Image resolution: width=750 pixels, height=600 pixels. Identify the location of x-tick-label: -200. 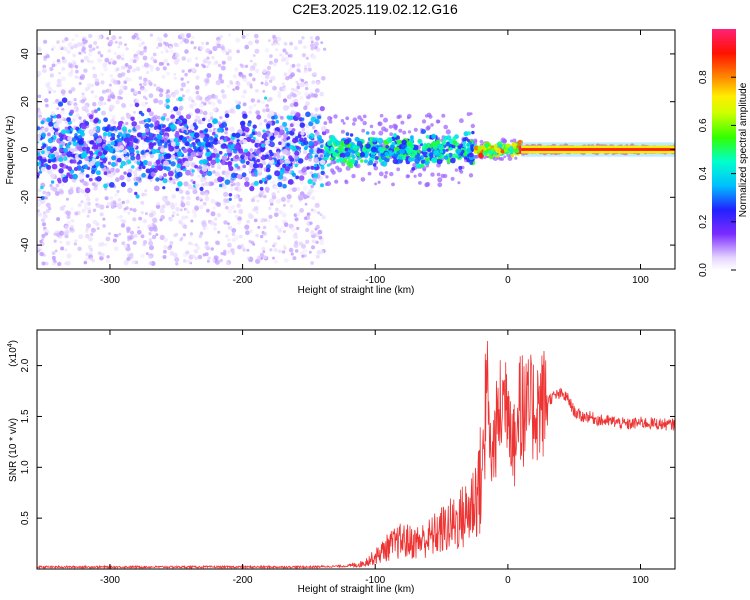
(243, 280).